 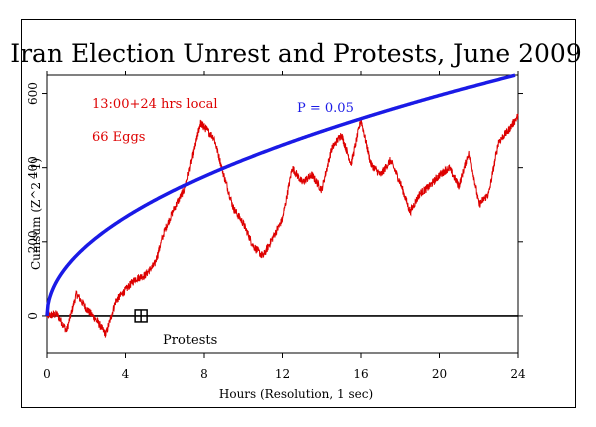 What do you see at coordinates (33, 316) in the screenshot?
I see `y-tick-label: 0` at bounding box center [33, 316].